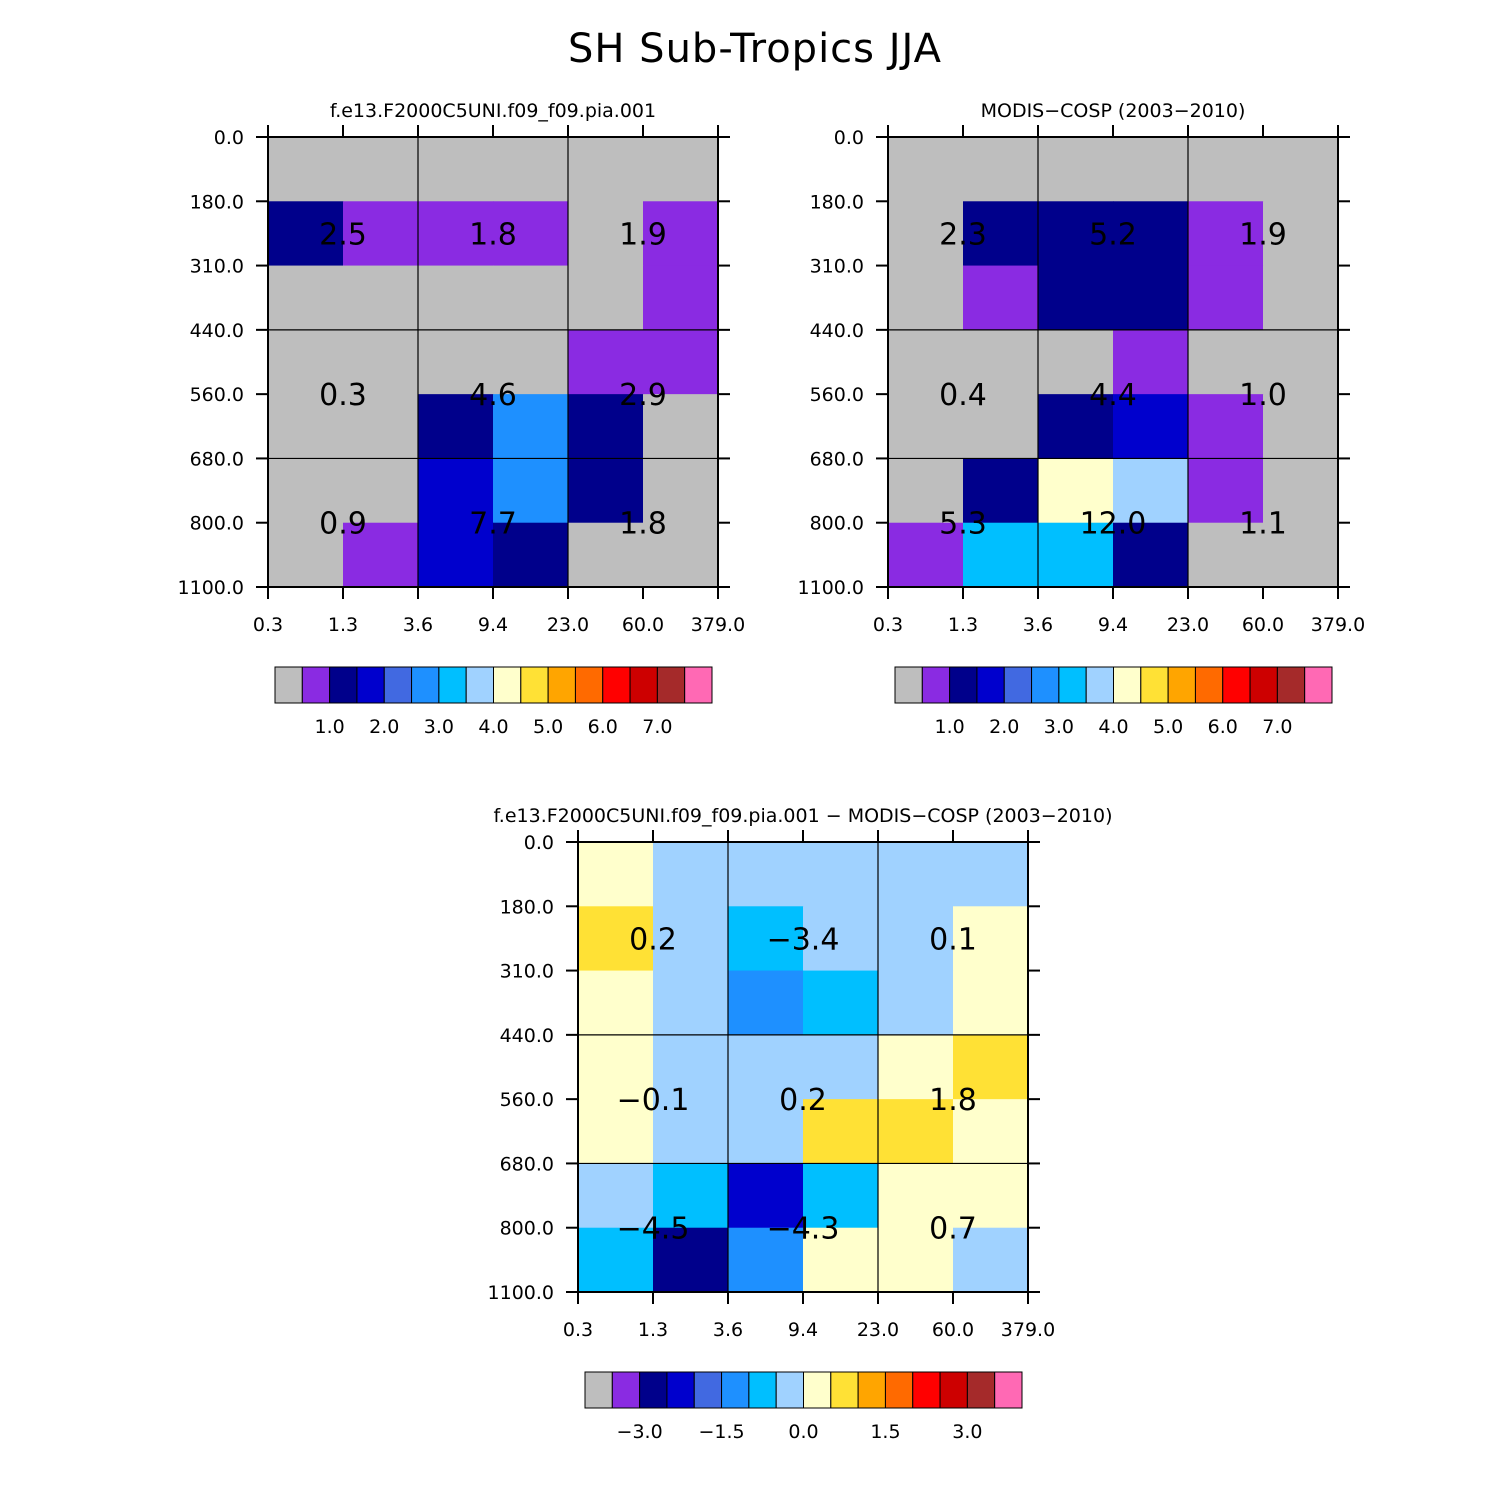 The height and width of the screenshot is (1510, 1510). Describe the element at coordinates (1263, 395) in the screenshot. I see `box-value-label: 1.0` at that location.